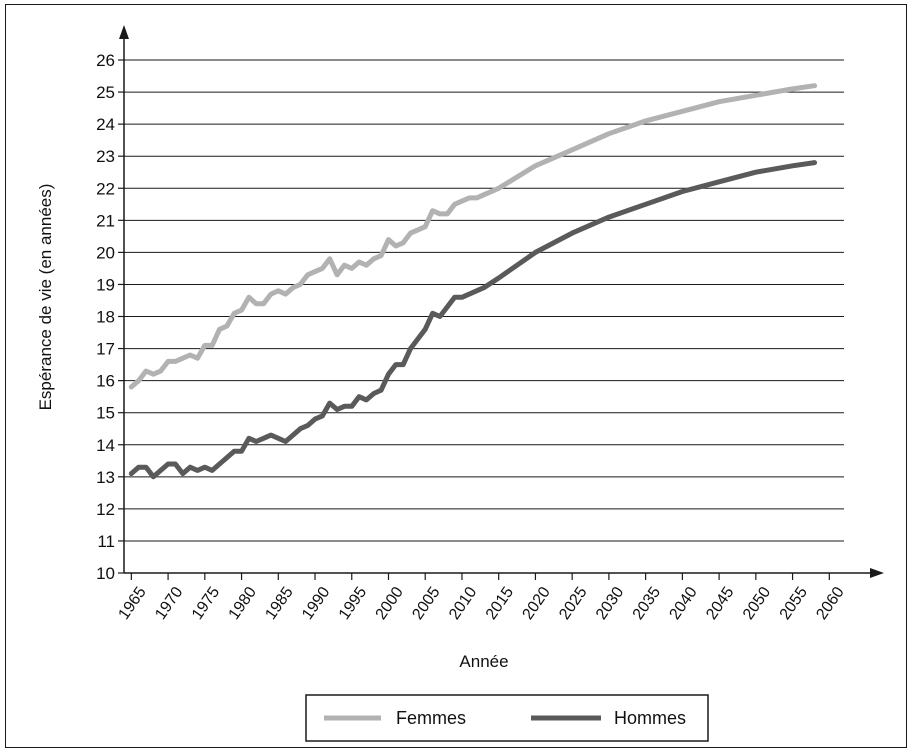 The image size is (915, 752). I want to click on y-tick-label: 18, so click(105, 317).